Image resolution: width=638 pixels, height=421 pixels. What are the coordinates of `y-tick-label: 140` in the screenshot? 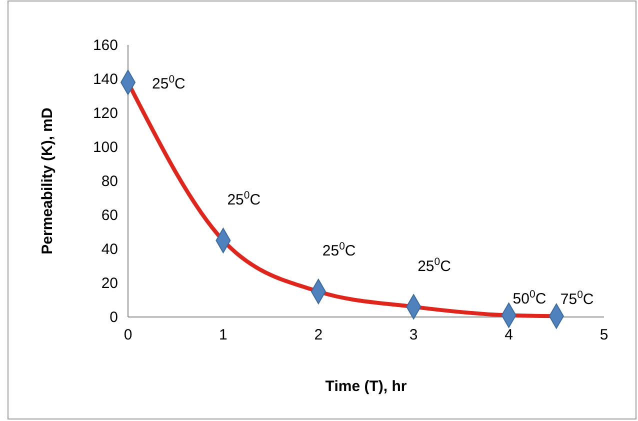 It's located at (105, 79).